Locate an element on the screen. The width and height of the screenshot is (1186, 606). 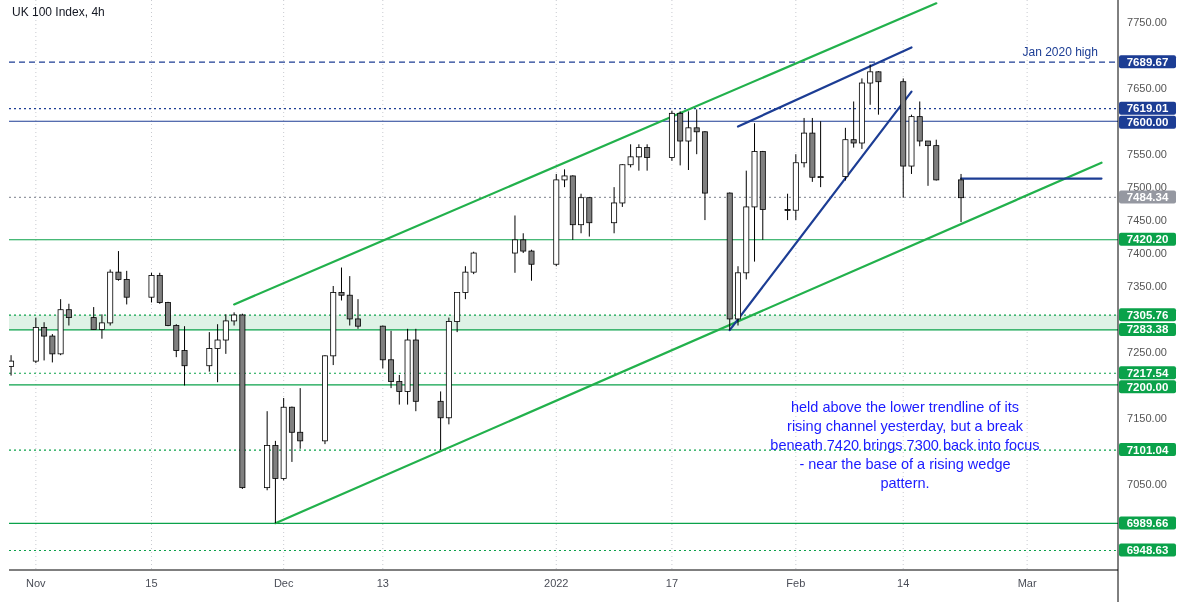
y-tick-label: 7650.00 is located at coordinates (1147, 88).